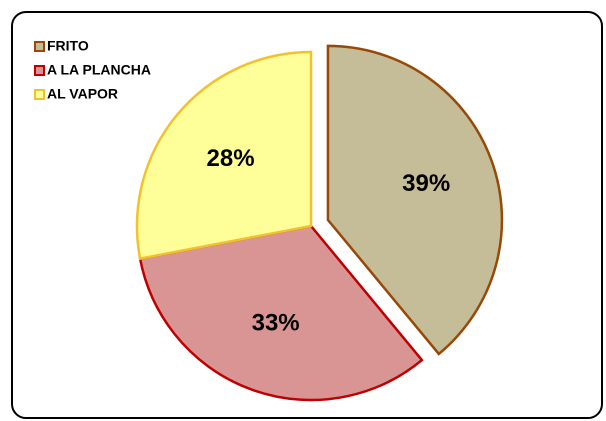  I want to click on data-label: 39%, so click(426, 183).